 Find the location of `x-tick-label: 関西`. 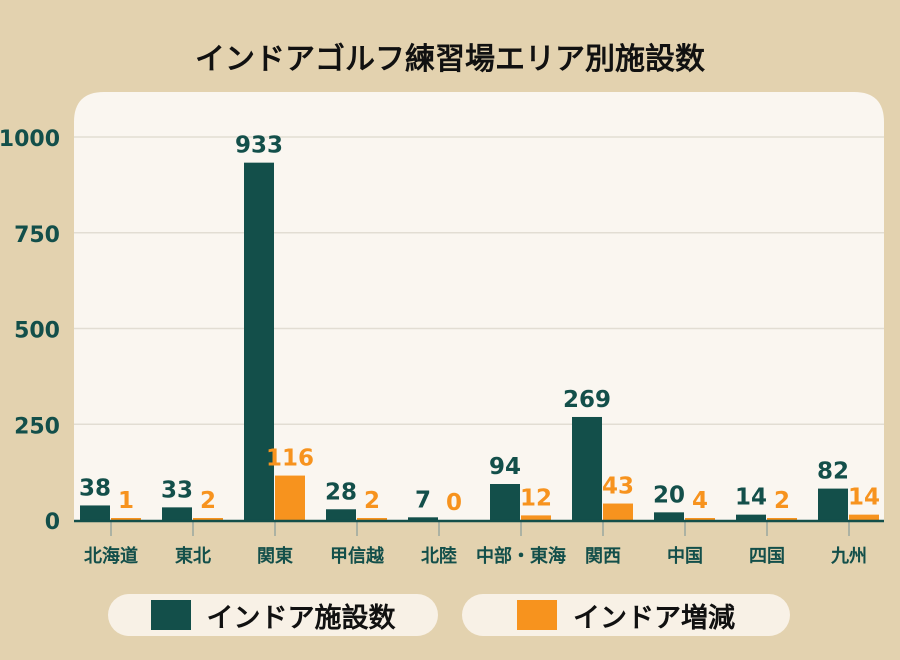

x-tick-label: 関西 is located at coordinates (603, 556).